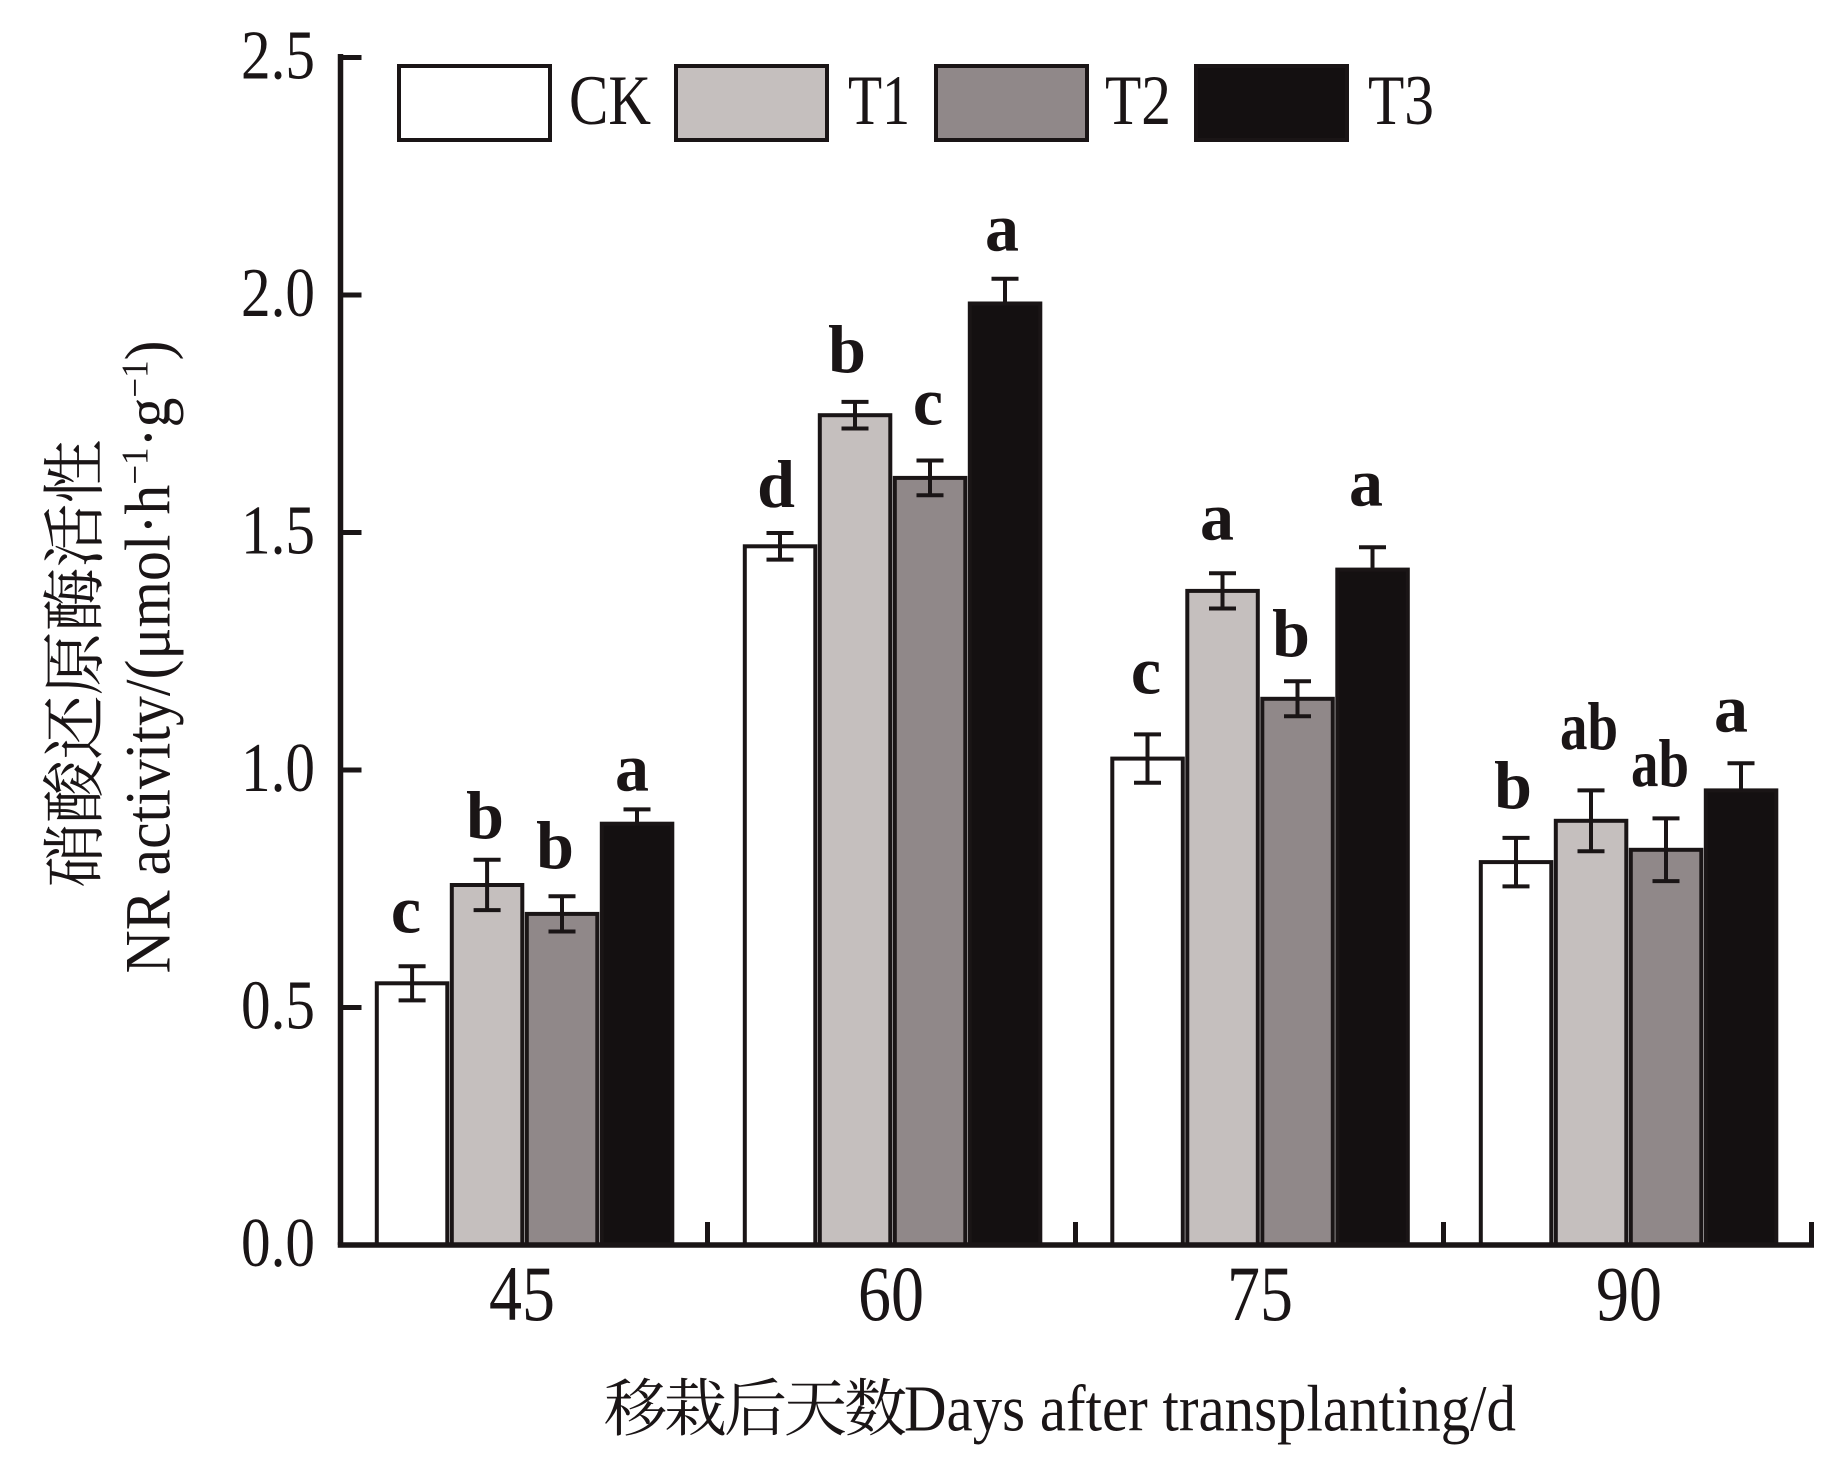 Image resolution: width=1835 pixels, height=1472 pixels. What do you see at coordinates (610, 101) in the screenshot?
I see `svg-text: CK` at bounding box center [610, 101].